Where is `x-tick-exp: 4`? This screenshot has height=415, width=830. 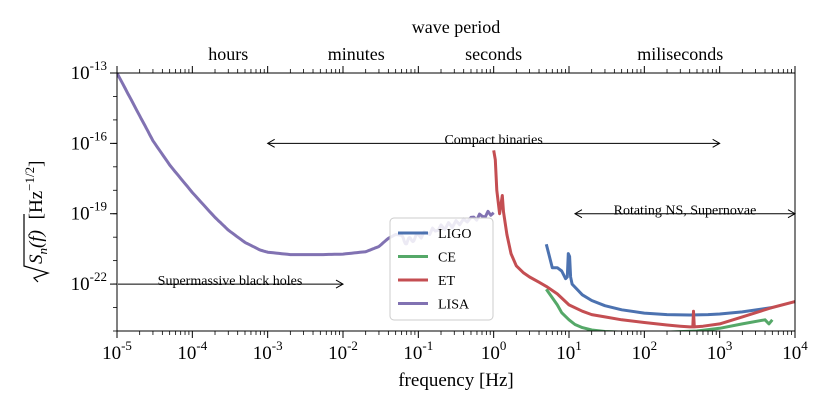
x-tick-exp: 4 is located at coordinates (804, 345).